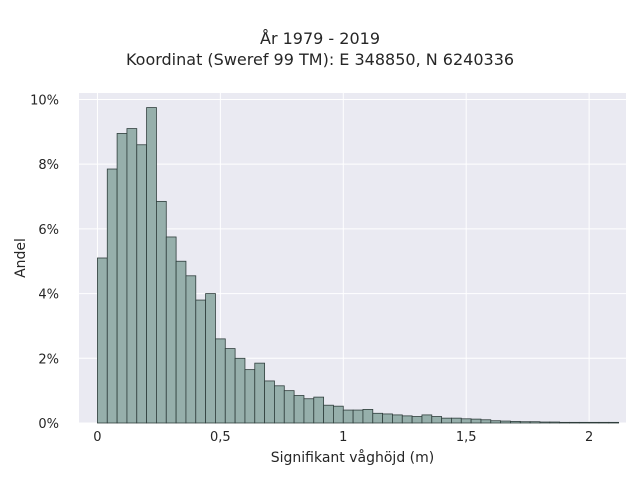 The height and width of the screenshot is (480, 640). I want to click on y-tick-label: 4%, so click(48, 295).